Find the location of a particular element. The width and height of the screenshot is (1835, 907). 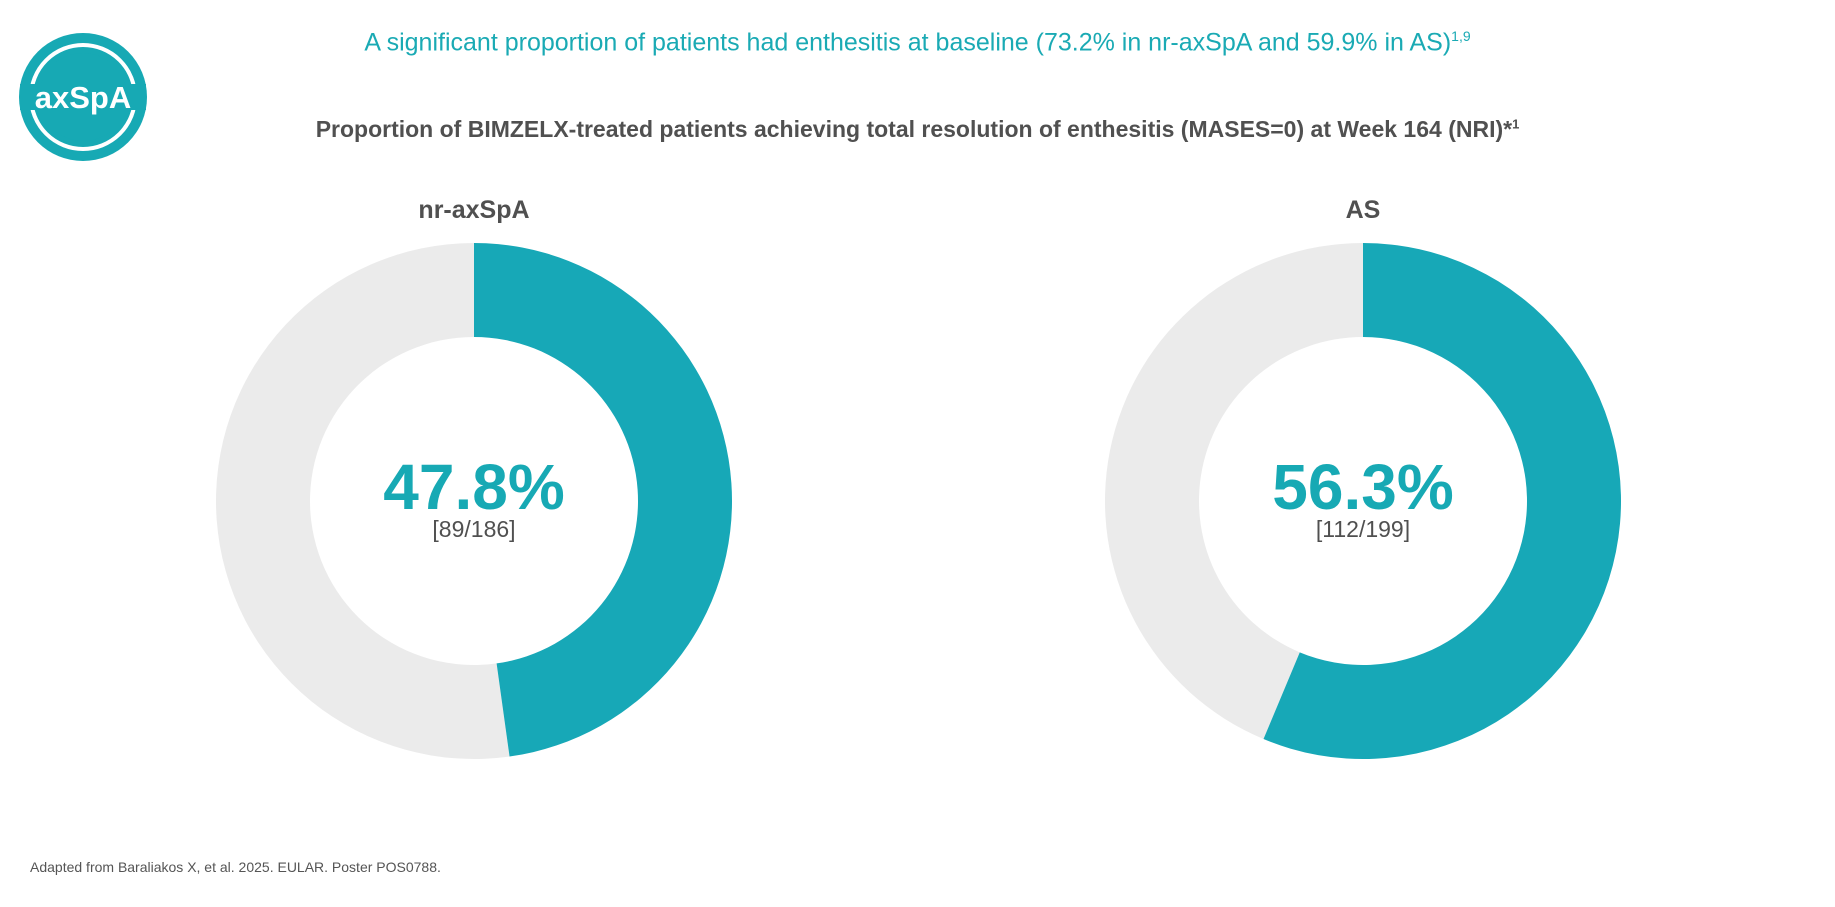

axspa-logo: axSpA is located at coordinates (83, 97).